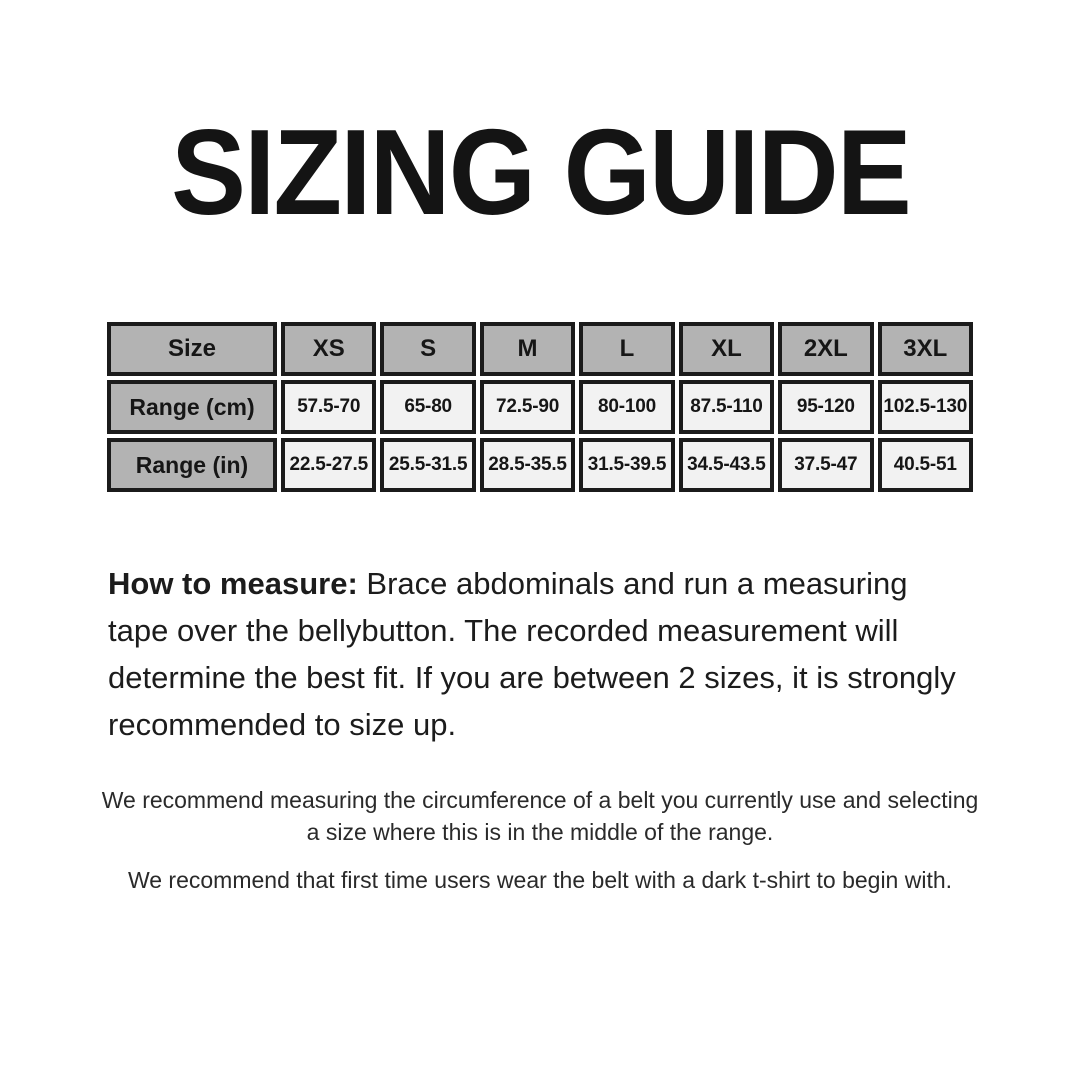 This screenshot has height=1080, width=1080. Describe the element at coordinates (428, 349) in the screenshot. I see `column-header-s: S` at that location.